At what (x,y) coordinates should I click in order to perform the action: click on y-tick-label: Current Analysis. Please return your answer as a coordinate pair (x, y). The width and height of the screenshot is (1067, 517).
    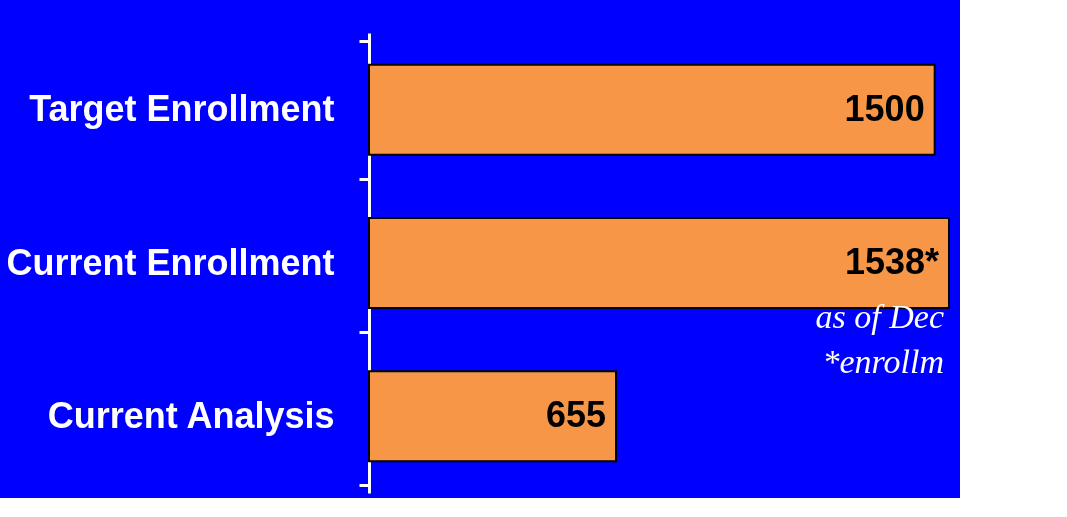
    Looking at the image, I should click on (191, 415).